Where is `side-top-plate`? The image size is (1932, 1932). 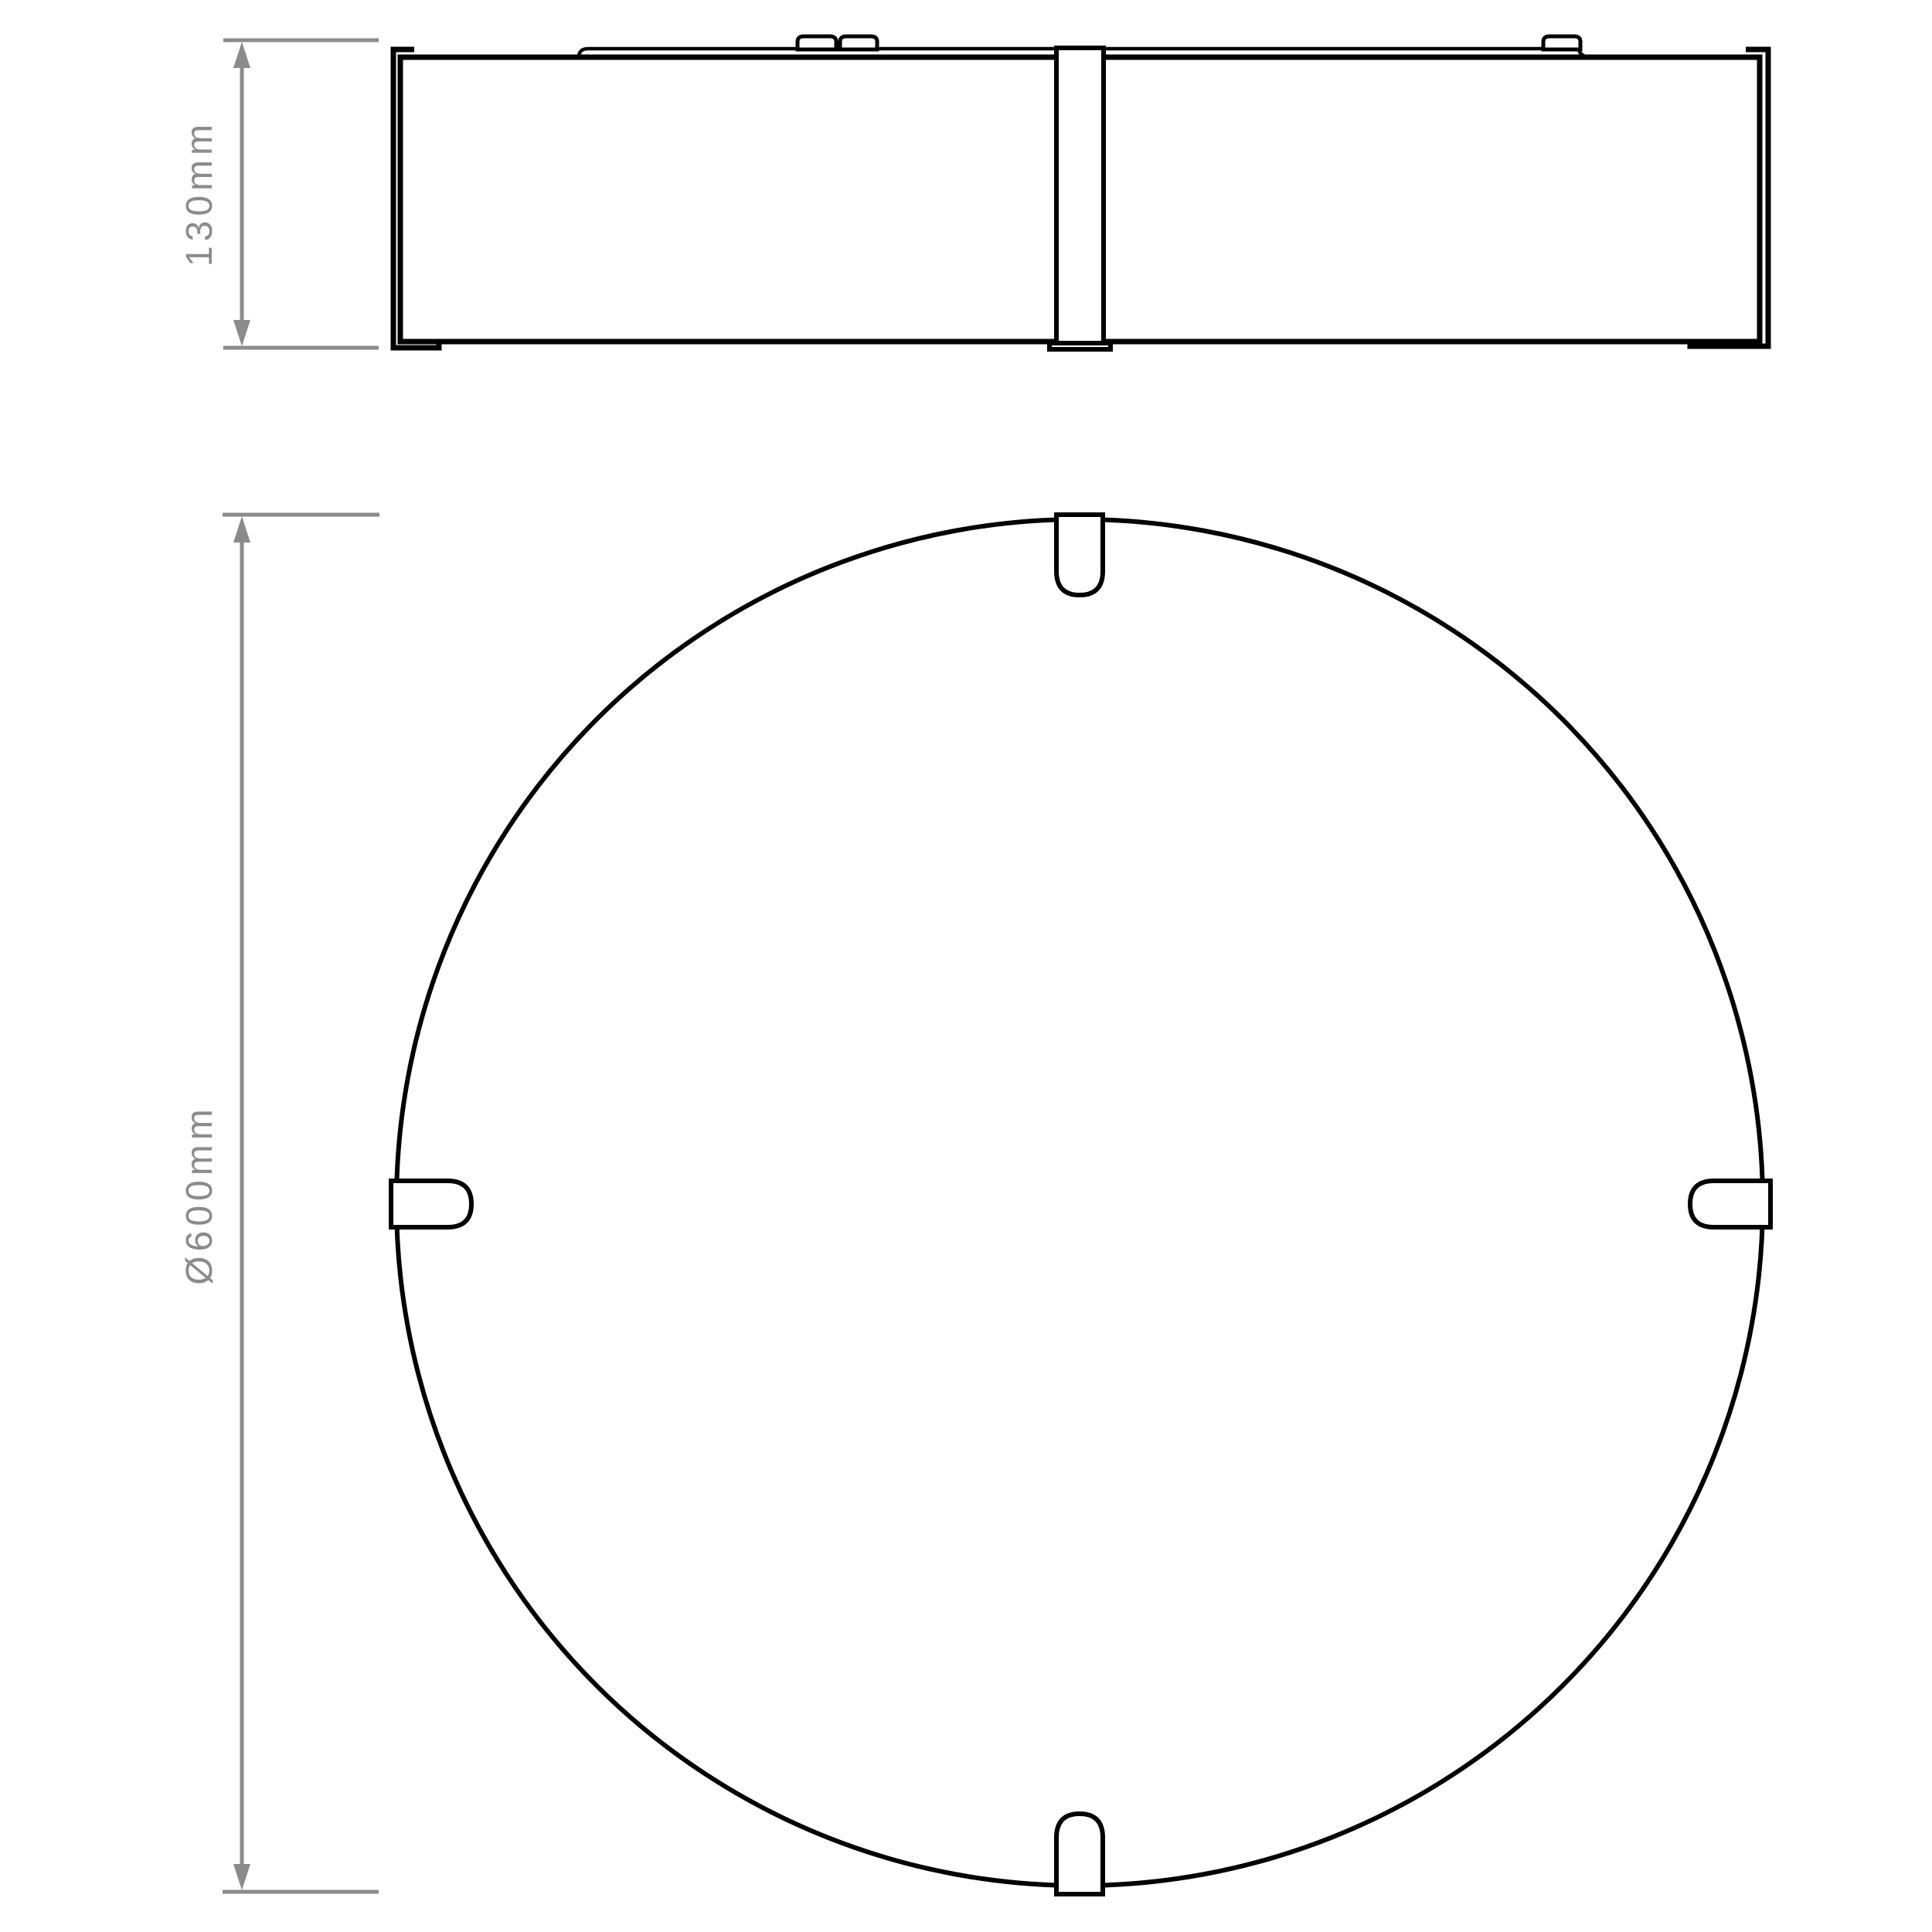 side-top-plate is located at coordinates (1078, 52).